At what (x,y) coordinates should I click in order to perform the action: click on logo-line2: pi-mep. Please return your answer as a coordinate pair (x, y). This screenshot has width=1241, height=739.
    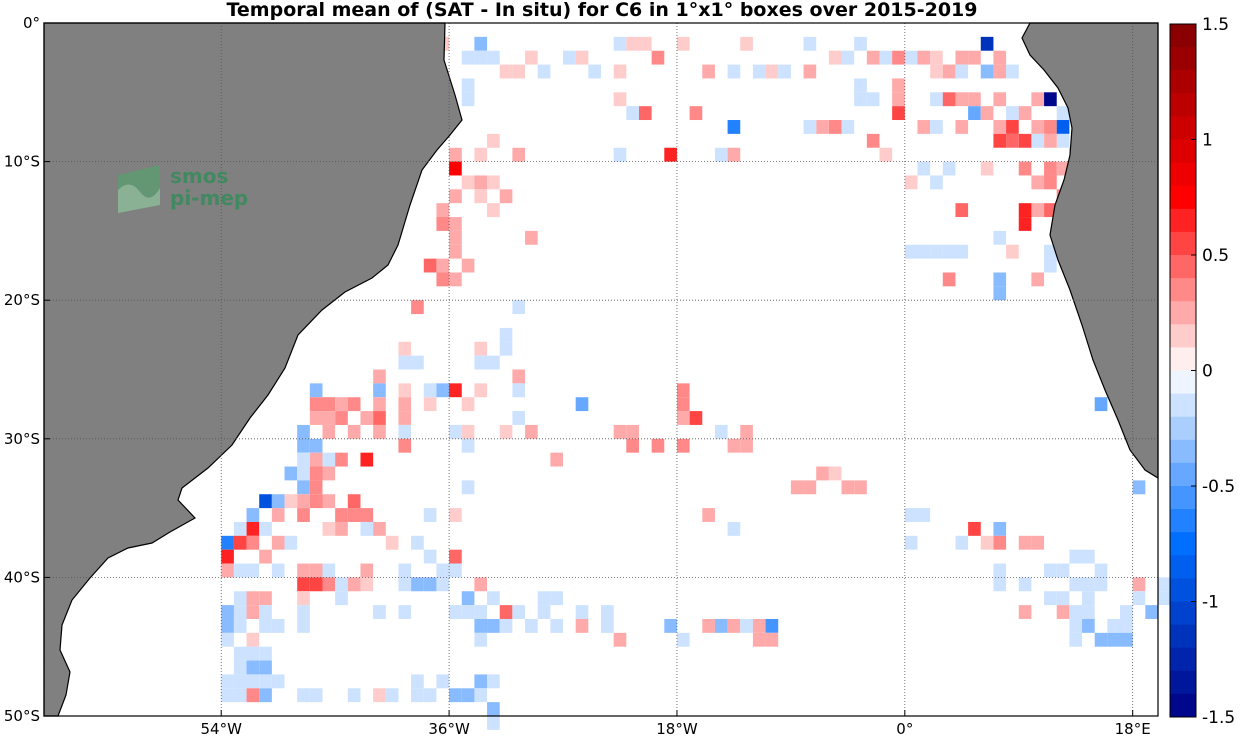
    Looking at the image, I should click on (209, 198).